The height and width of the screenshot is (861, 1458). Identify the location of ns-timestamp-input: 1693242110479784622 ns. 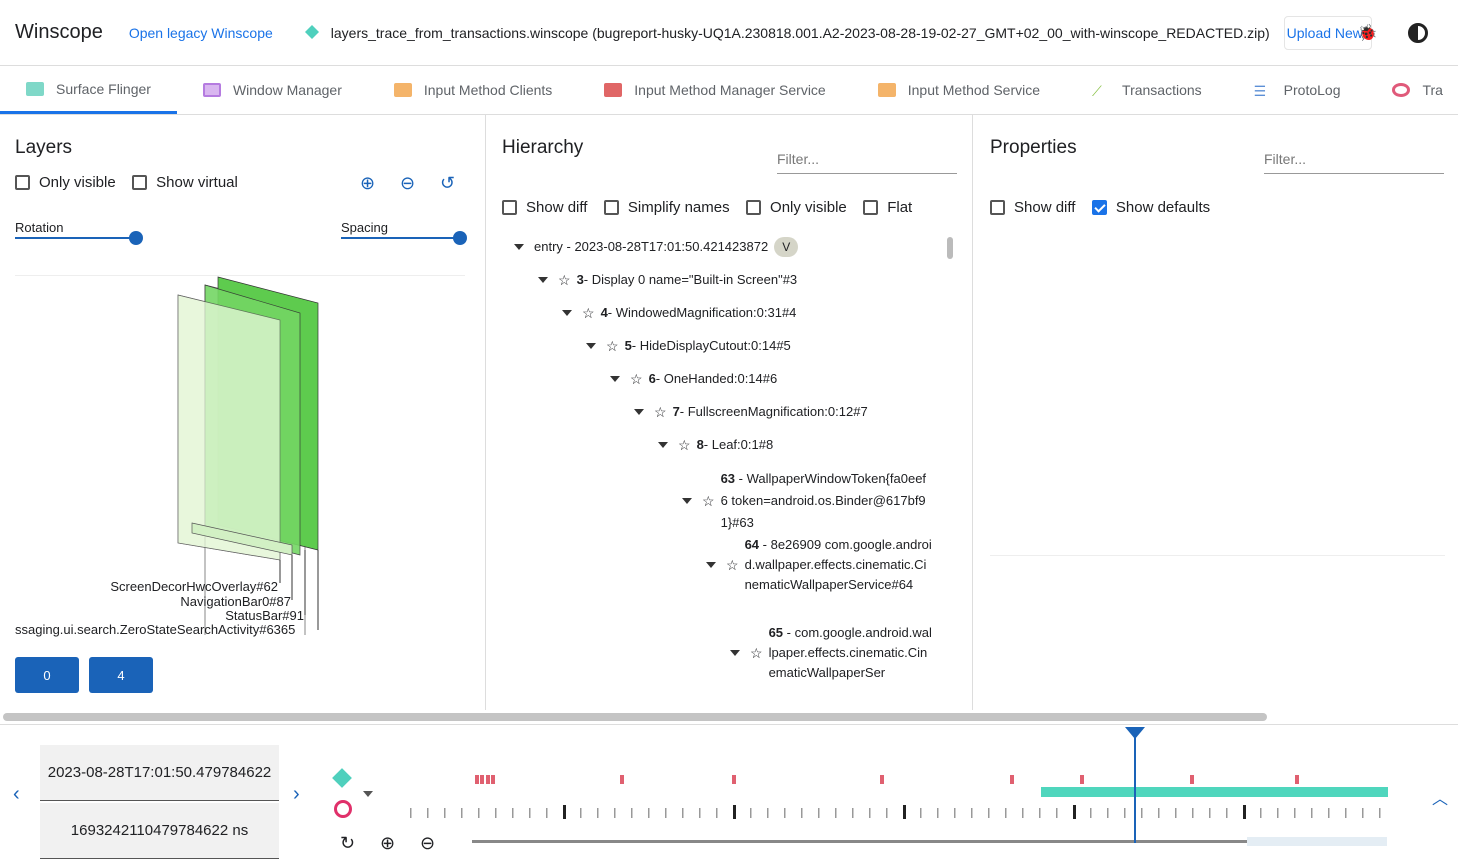
(159, 831).